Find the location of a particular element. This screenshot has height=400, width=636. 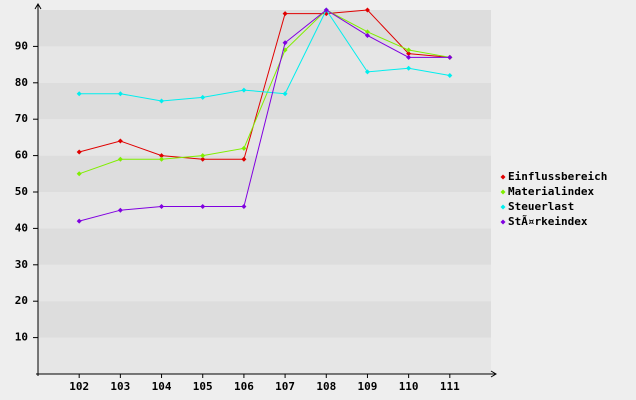

y-tick-label: 80 is located at coordinates (21, 82).